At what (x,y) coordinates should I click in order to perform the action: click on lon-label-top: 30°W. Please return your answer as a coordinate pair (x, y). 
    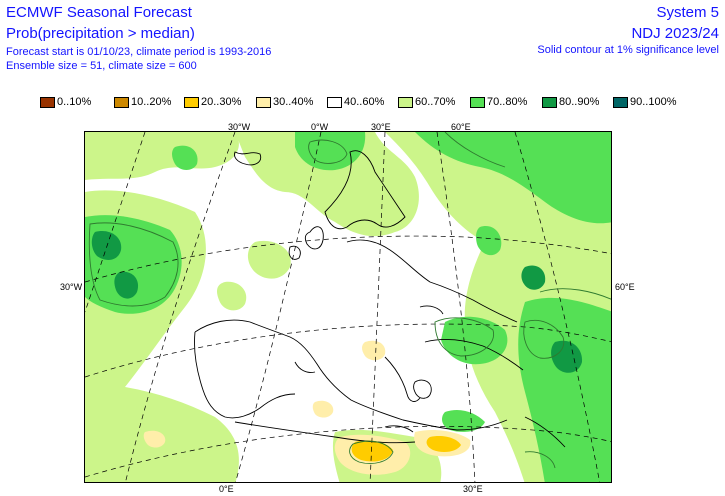
    Looking at the image, I should click on (239, 127).